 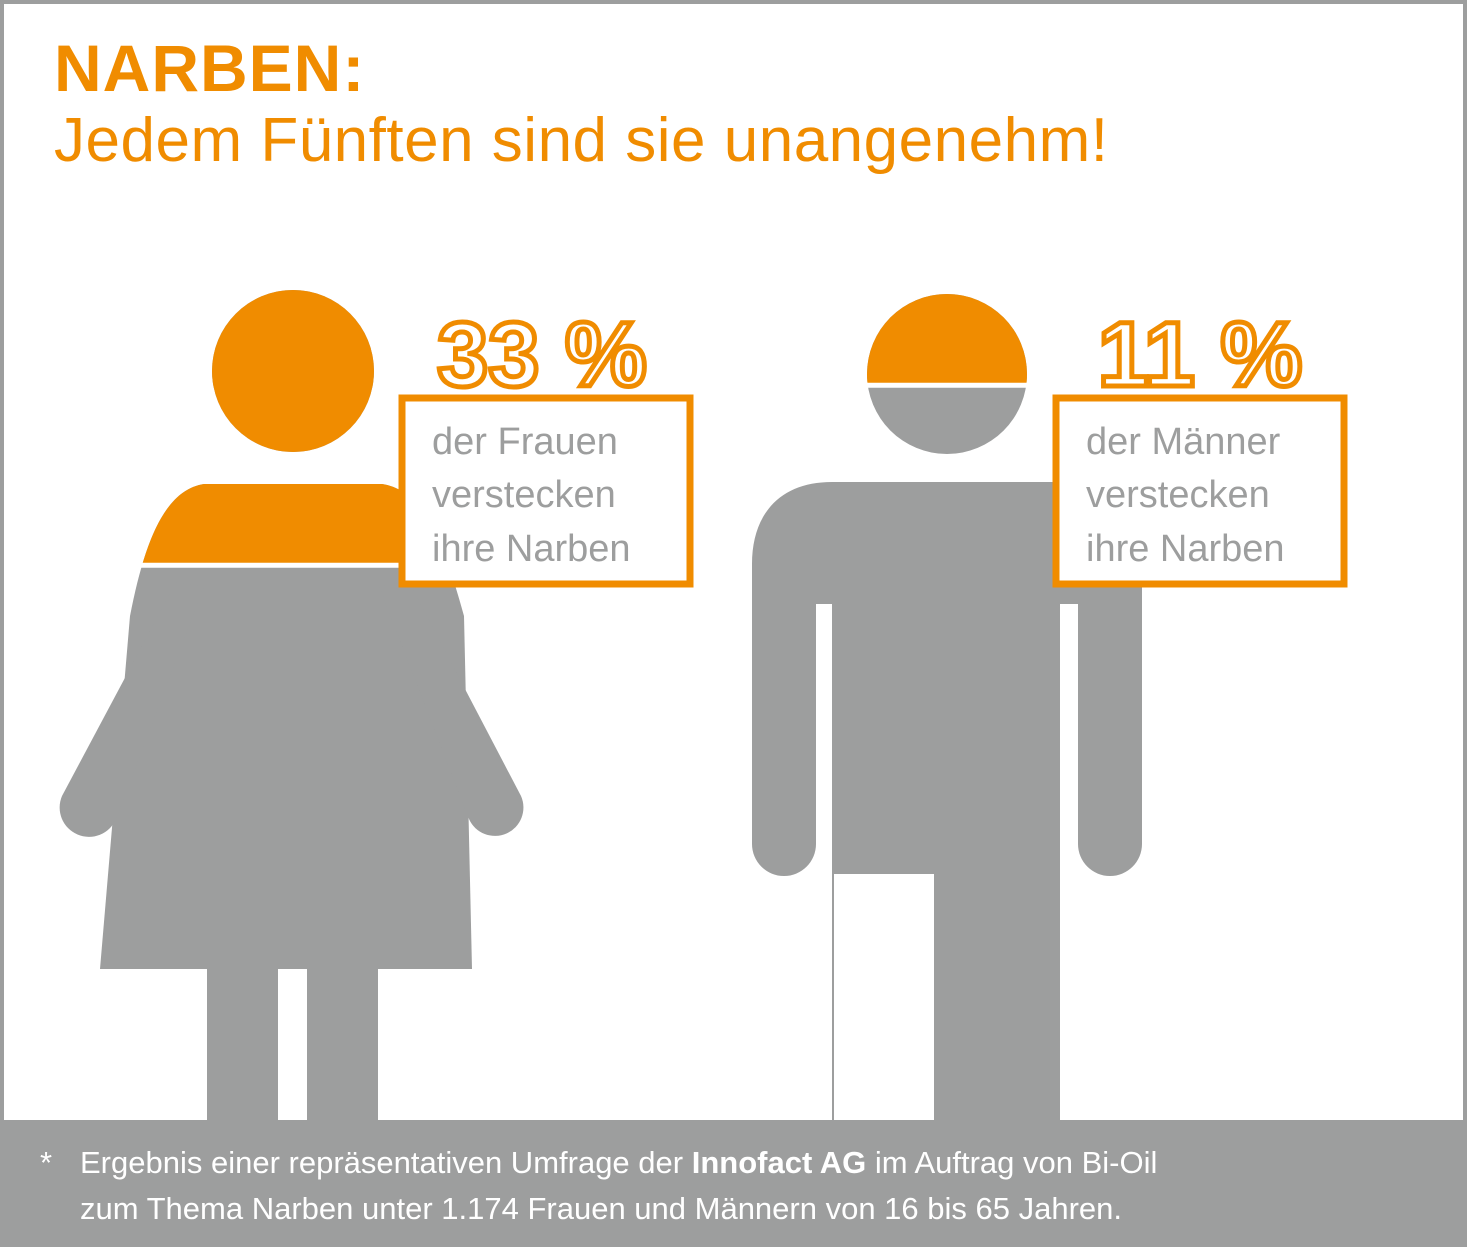 I want to click on woman-fill-level, so click(x=295, y=428).